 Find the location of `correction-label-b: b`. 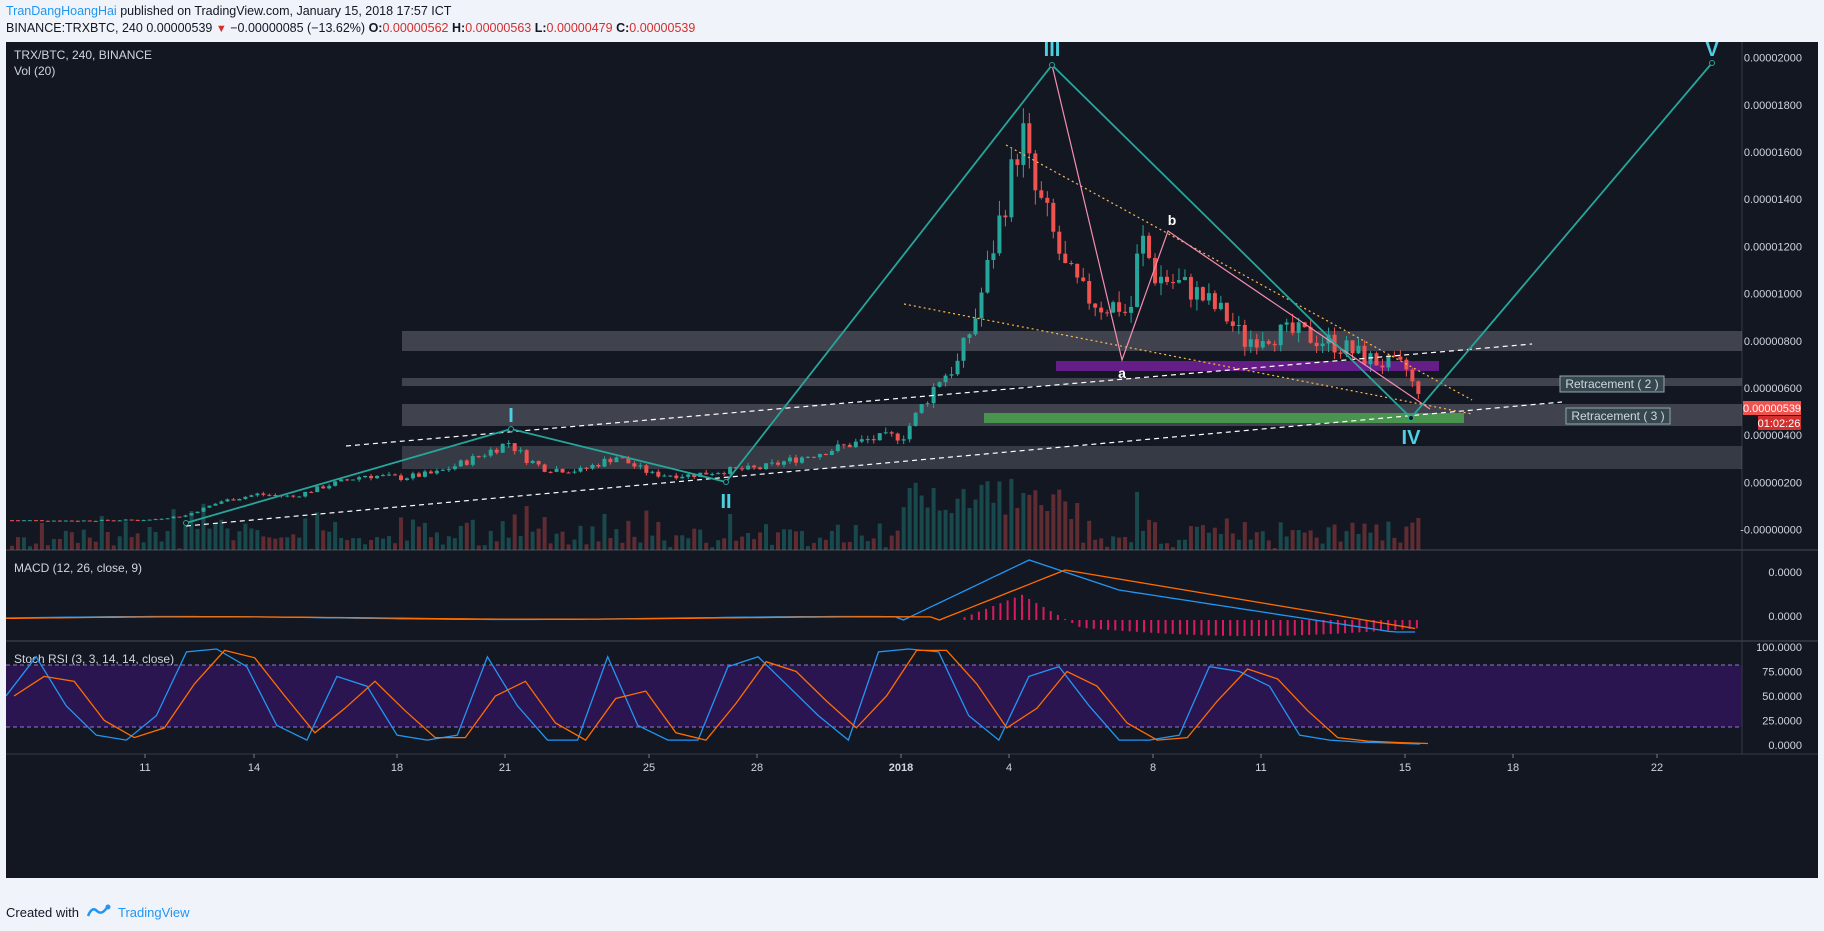

correction-label-b: b is located at coordinates (1172, 220).